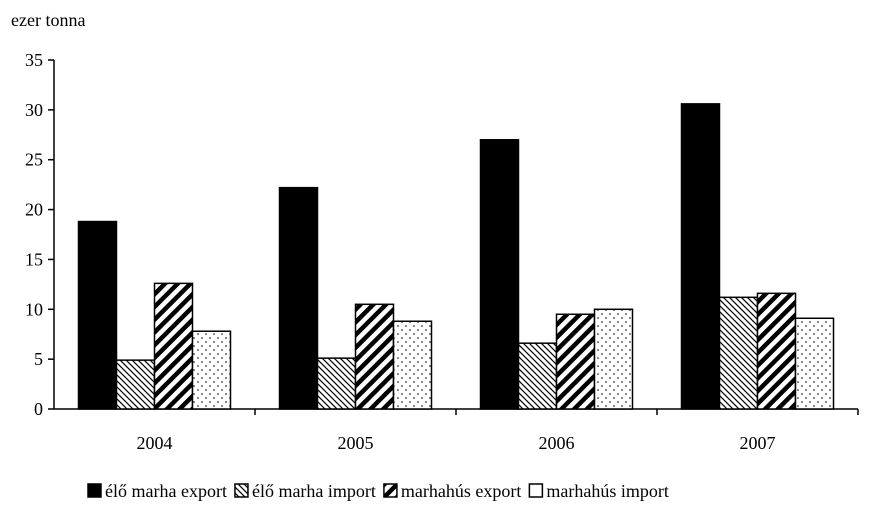 The height and width of the screenshot is (518, 870). I want to click on bar-marhahus-import-2004, so click(211, 370).